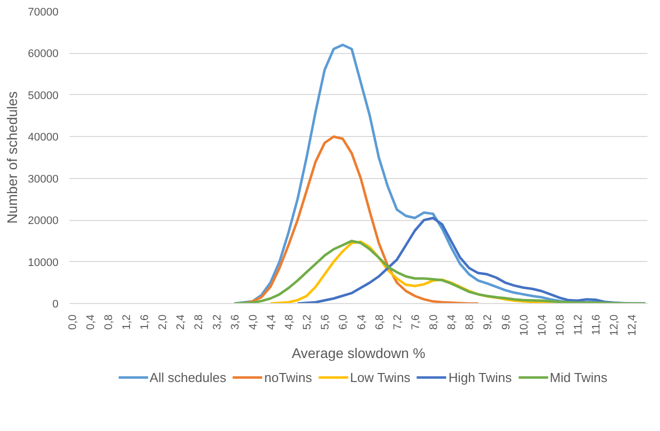  Describe the element at coordinates (614, 325) in the screenshot. I see `x-tick-label: 12,0` at that location.